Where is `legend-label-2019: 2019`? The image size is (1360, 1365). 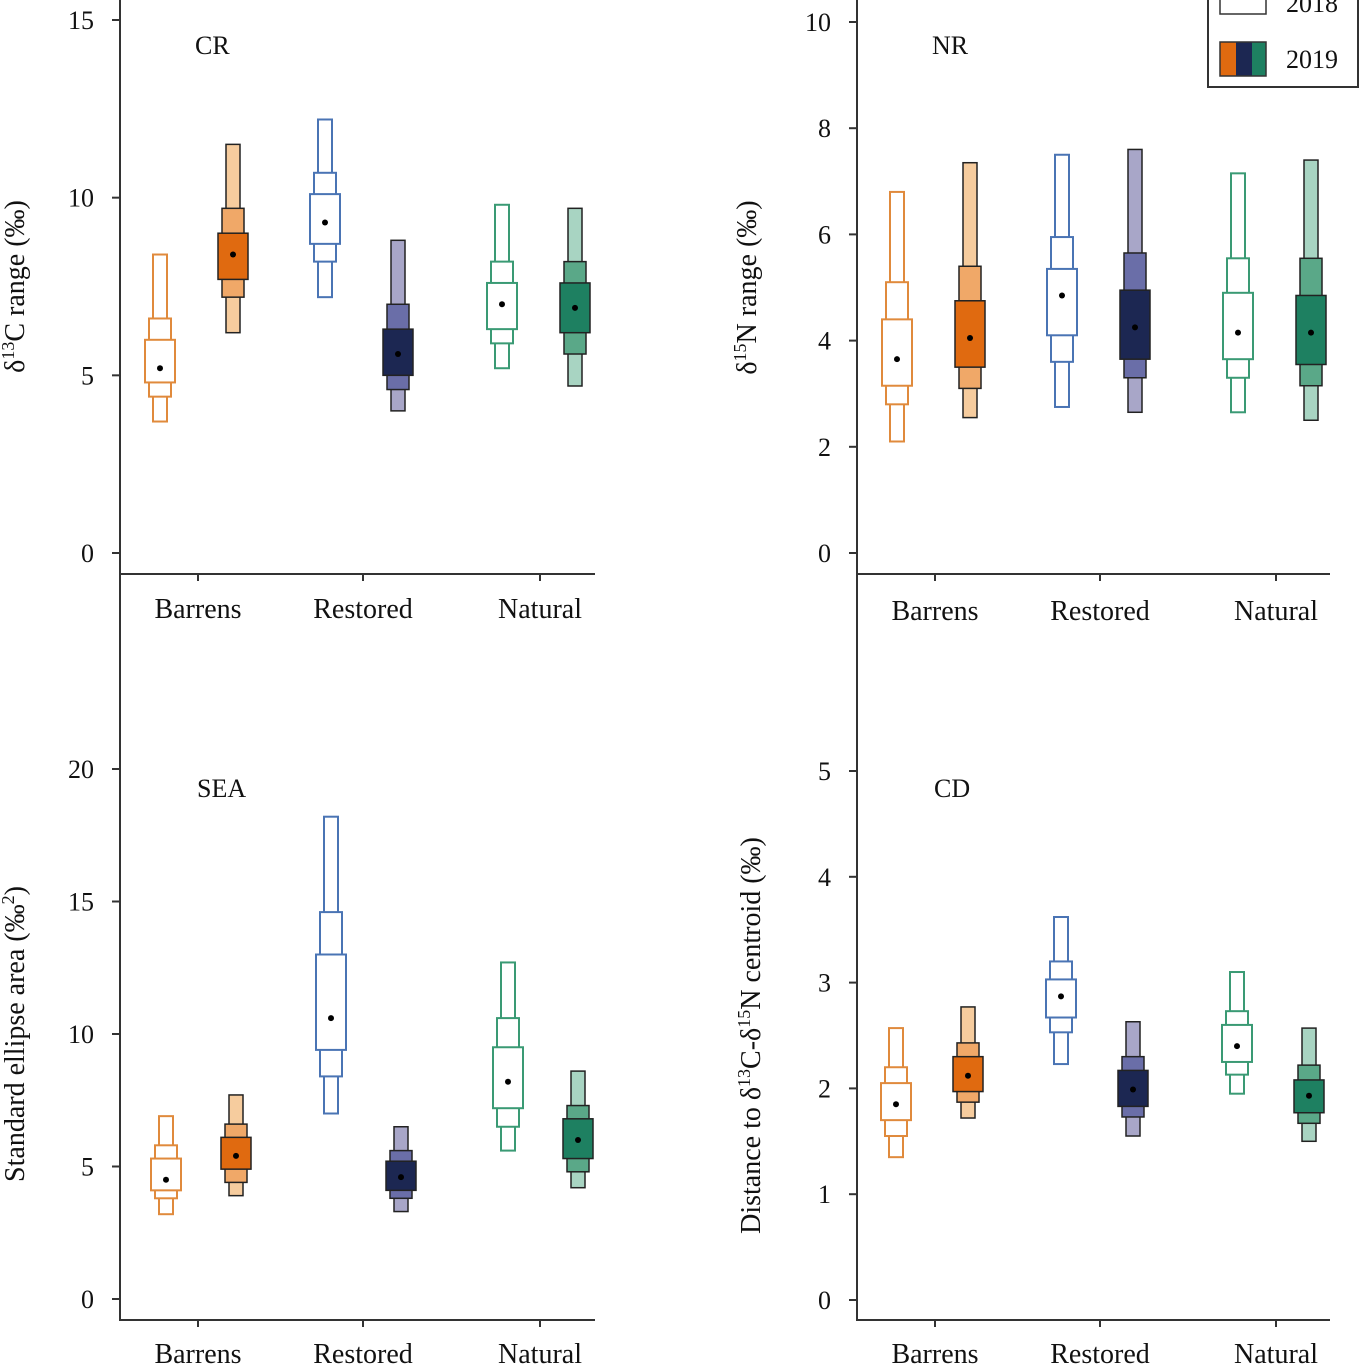
legend-label-2019: 2019 is located at coordinates (1312, 59).